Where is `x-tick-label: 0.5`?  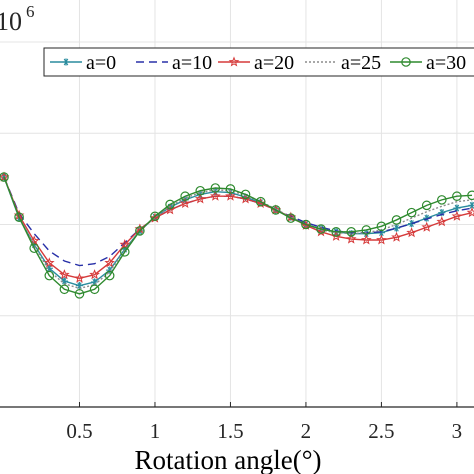
x-tick-label: 0.5 is located at coordinates (79, 431).